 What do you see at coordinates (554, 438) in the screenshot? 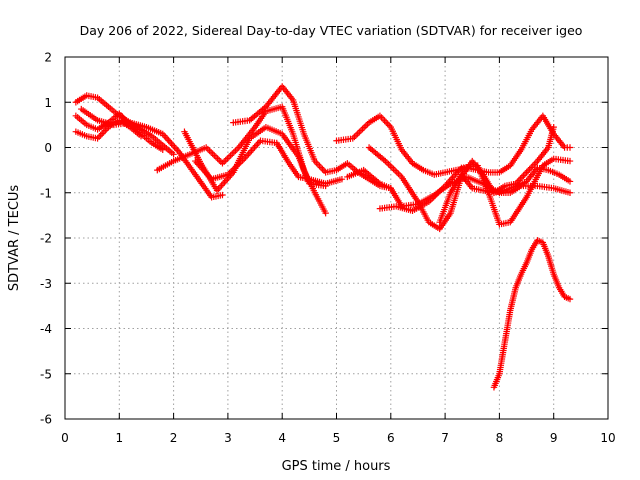
I see `x-tick-label: 9` at bounding box center [554, 438].